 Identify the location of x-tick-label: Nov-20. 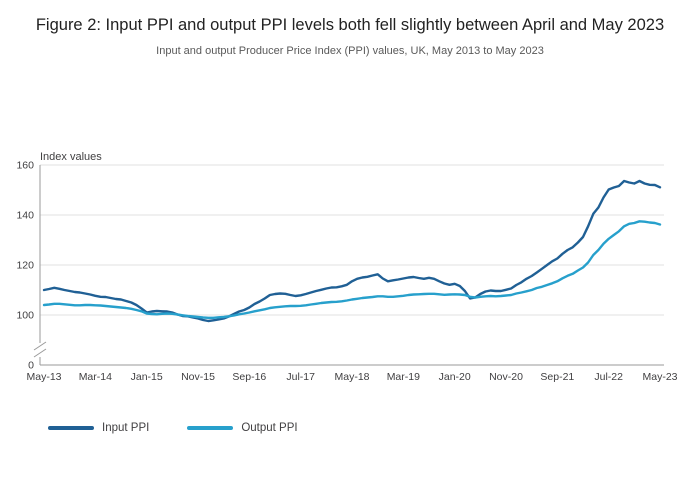
(506, 377).